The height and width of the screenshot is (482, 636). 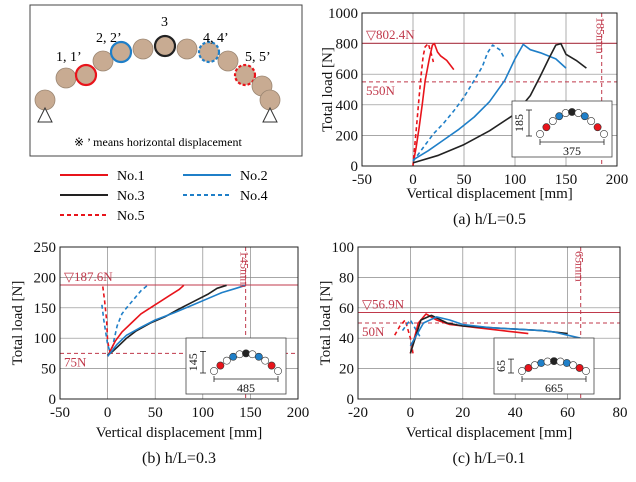 What do you see at coordinates (346, 278) in the screenshot?
I see `y-tick-label: 80` at bounding box center [346, 278].